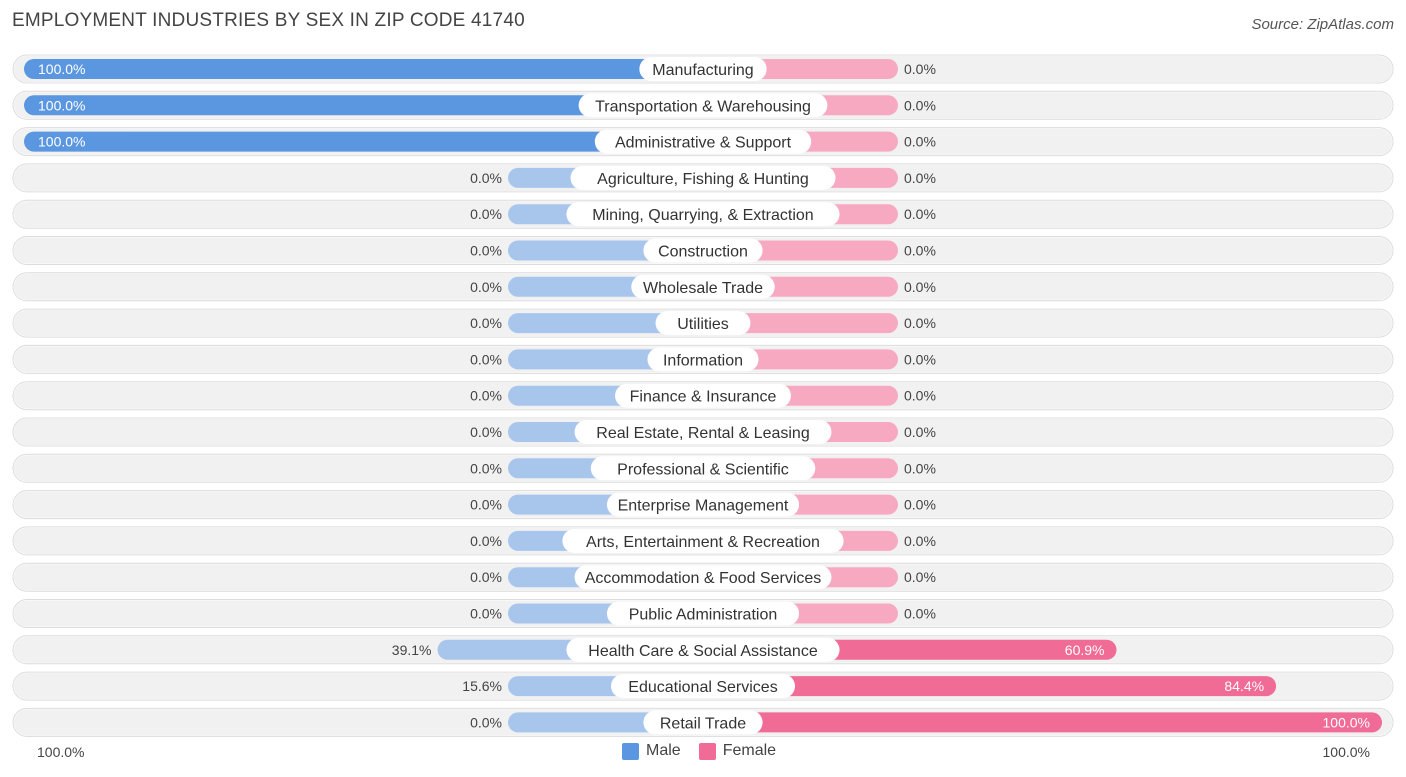  I want to click on legend-item-male: Male, so click(651, 751).